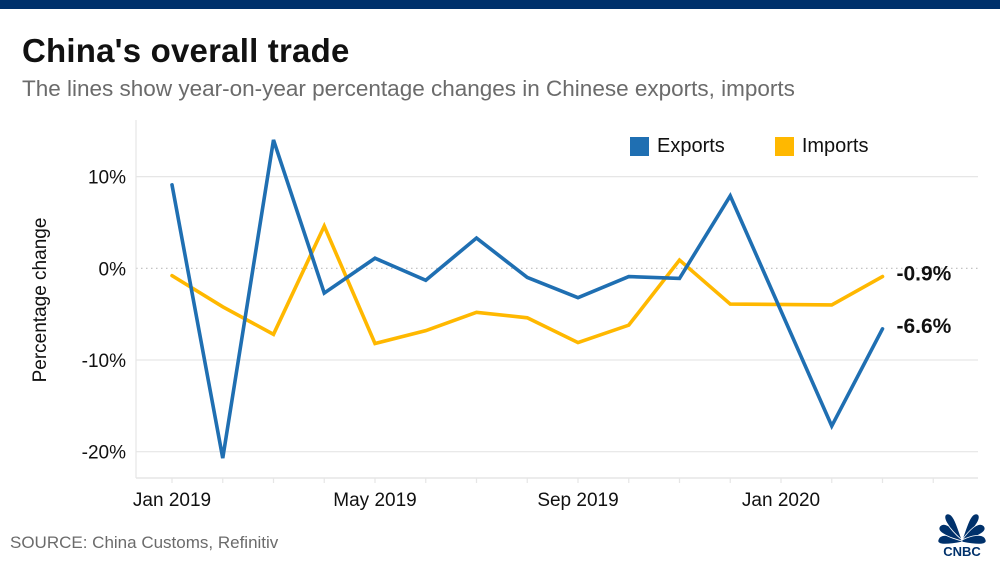 The width and height of the screenshot is (1000, 562). I want to click on x-tick-label: Sep 2019, so click(577, 500).